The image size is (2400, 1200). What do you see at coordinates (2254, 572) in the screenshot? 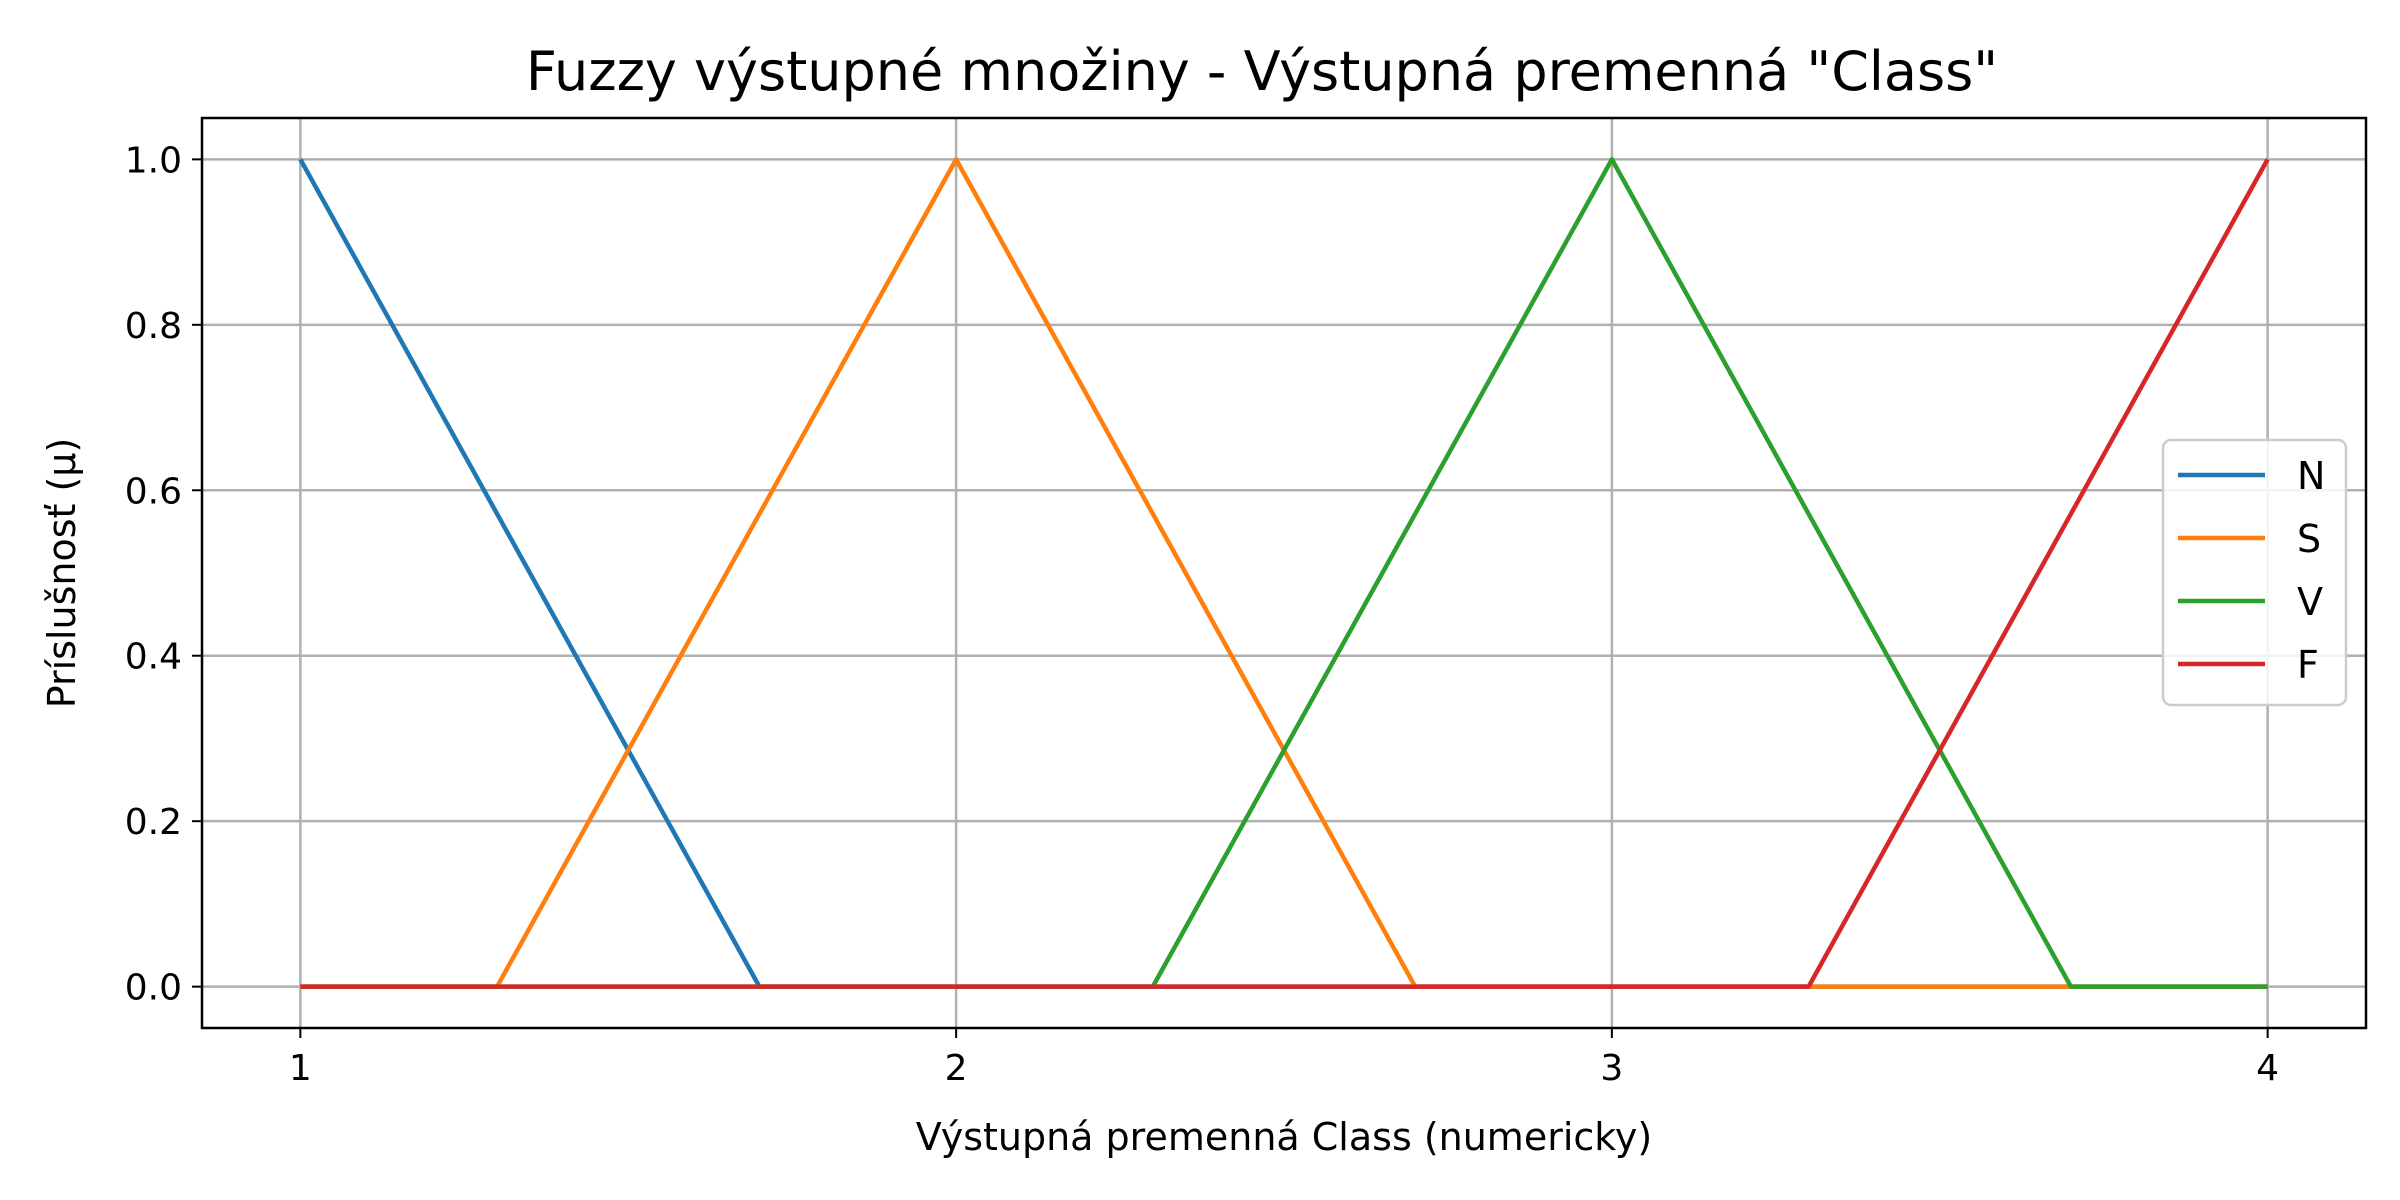
I see `legend-box` at bounding box center [2254, 572].